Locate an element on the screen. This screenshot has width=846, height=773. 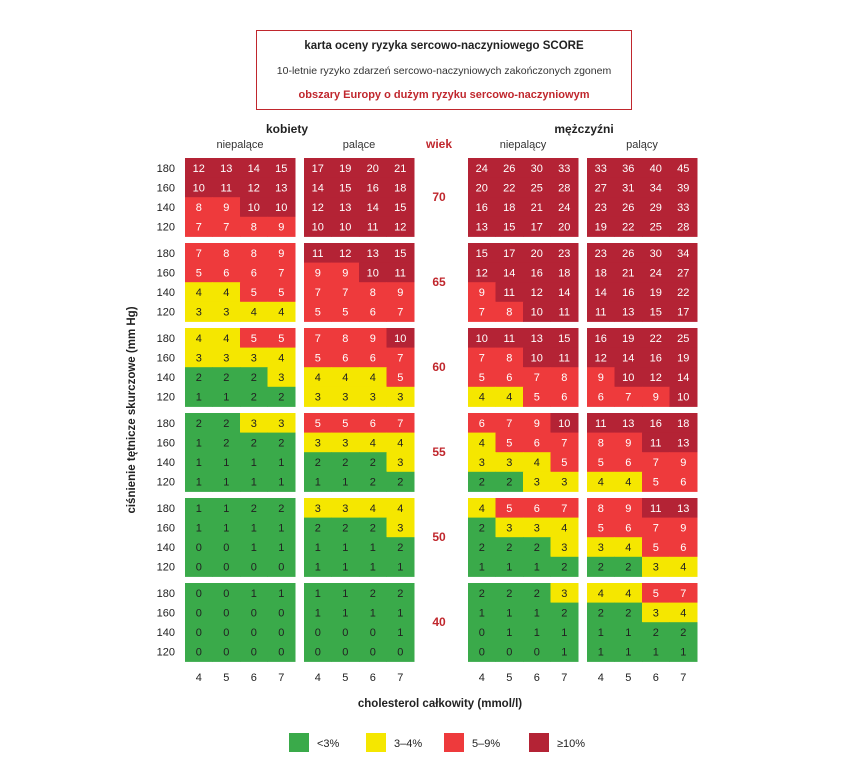
risk-value: 45 is located at coordinates (683, 169).